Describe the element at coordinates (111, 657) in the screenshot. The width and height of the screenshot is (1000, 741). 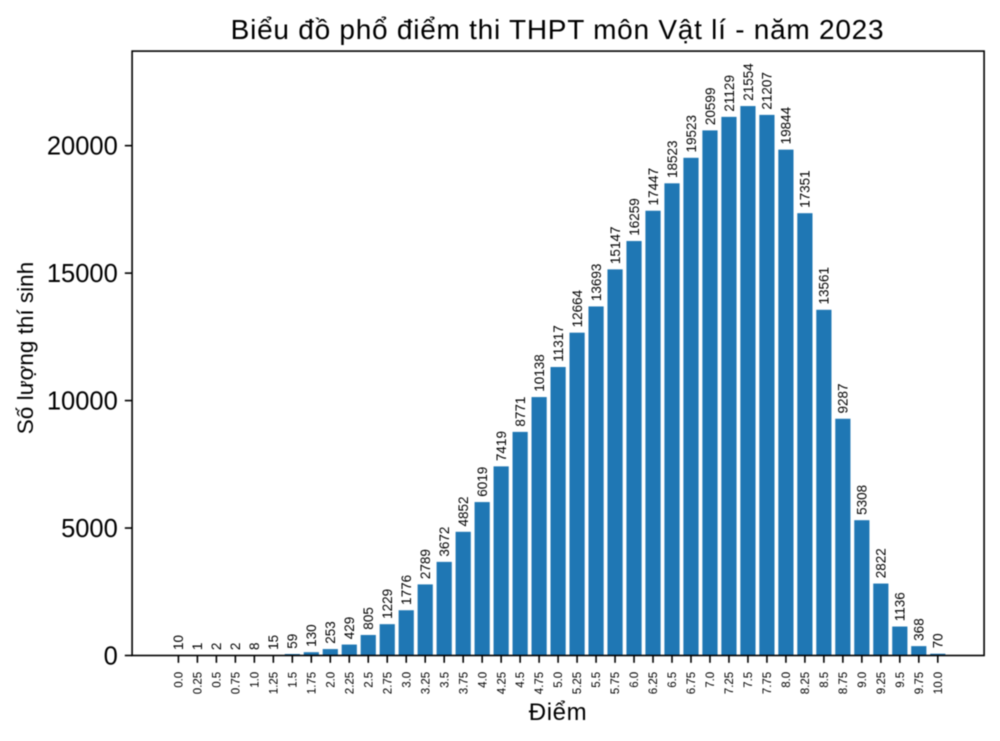
I see `svg-text: 0` at that location.